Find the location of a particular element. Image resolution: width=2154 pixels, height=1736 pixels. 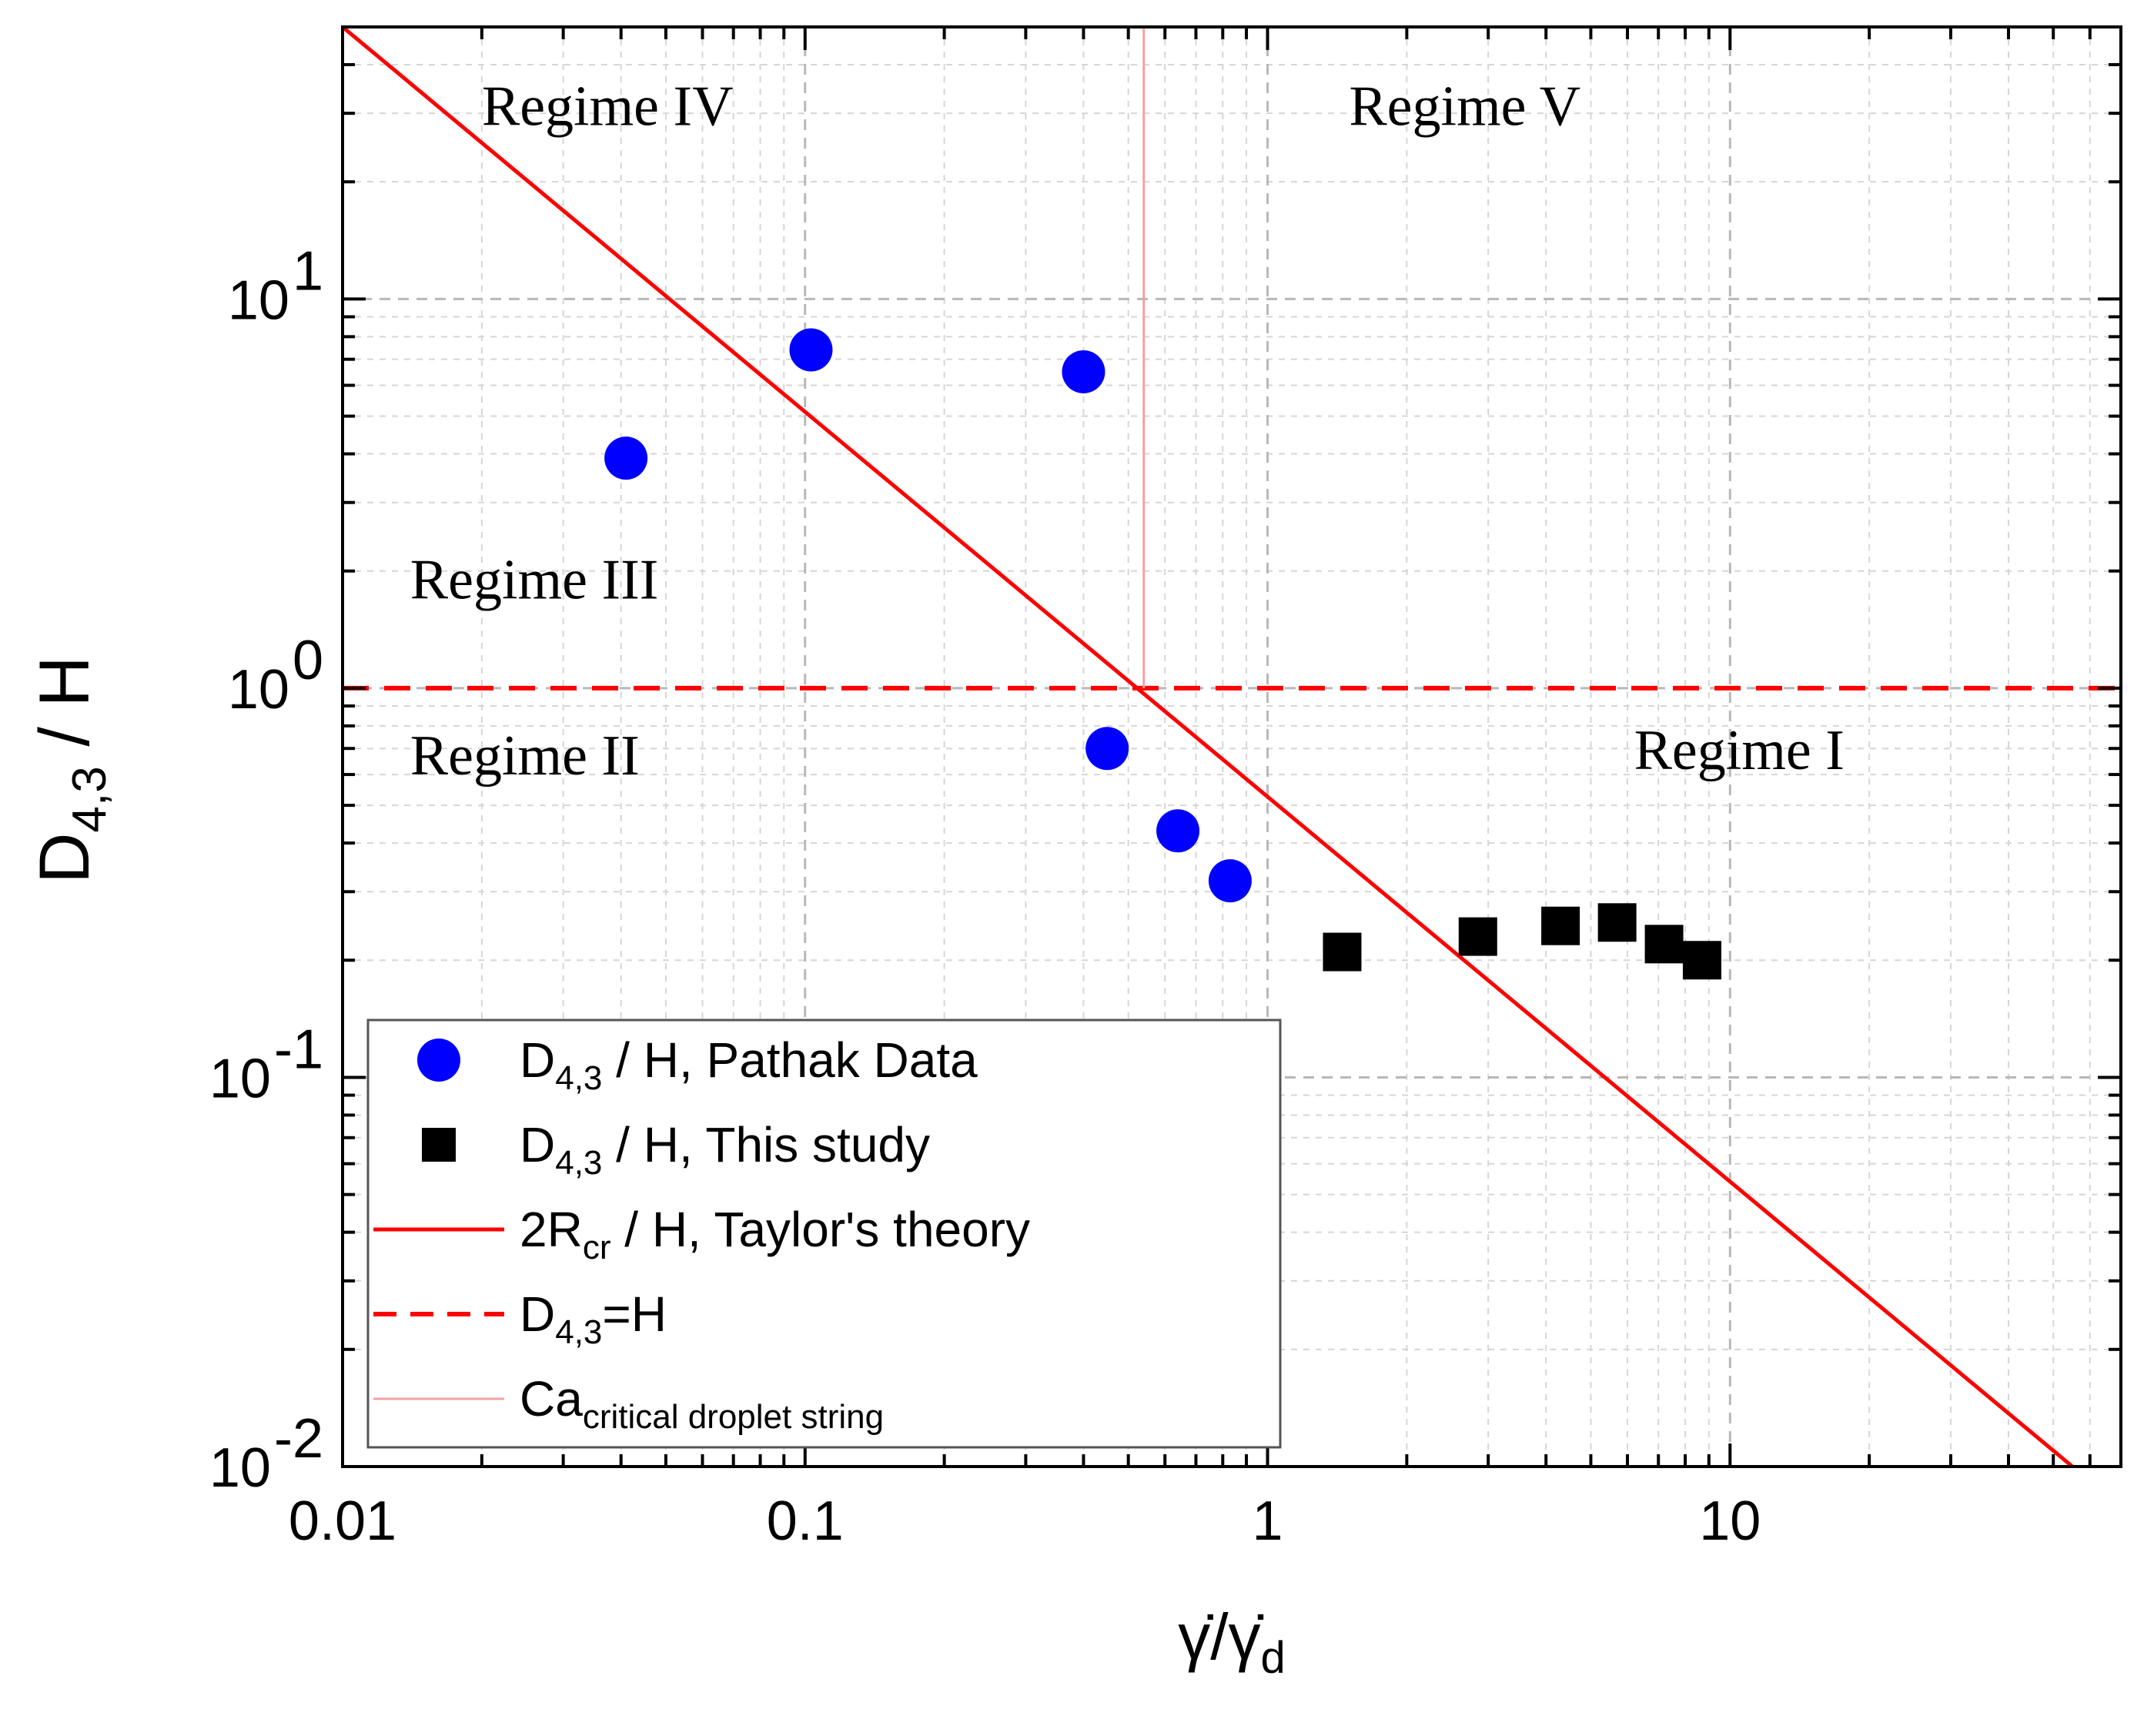

legend-label-rest: / H, Pathak Data is located at coordinates (790, 1060).